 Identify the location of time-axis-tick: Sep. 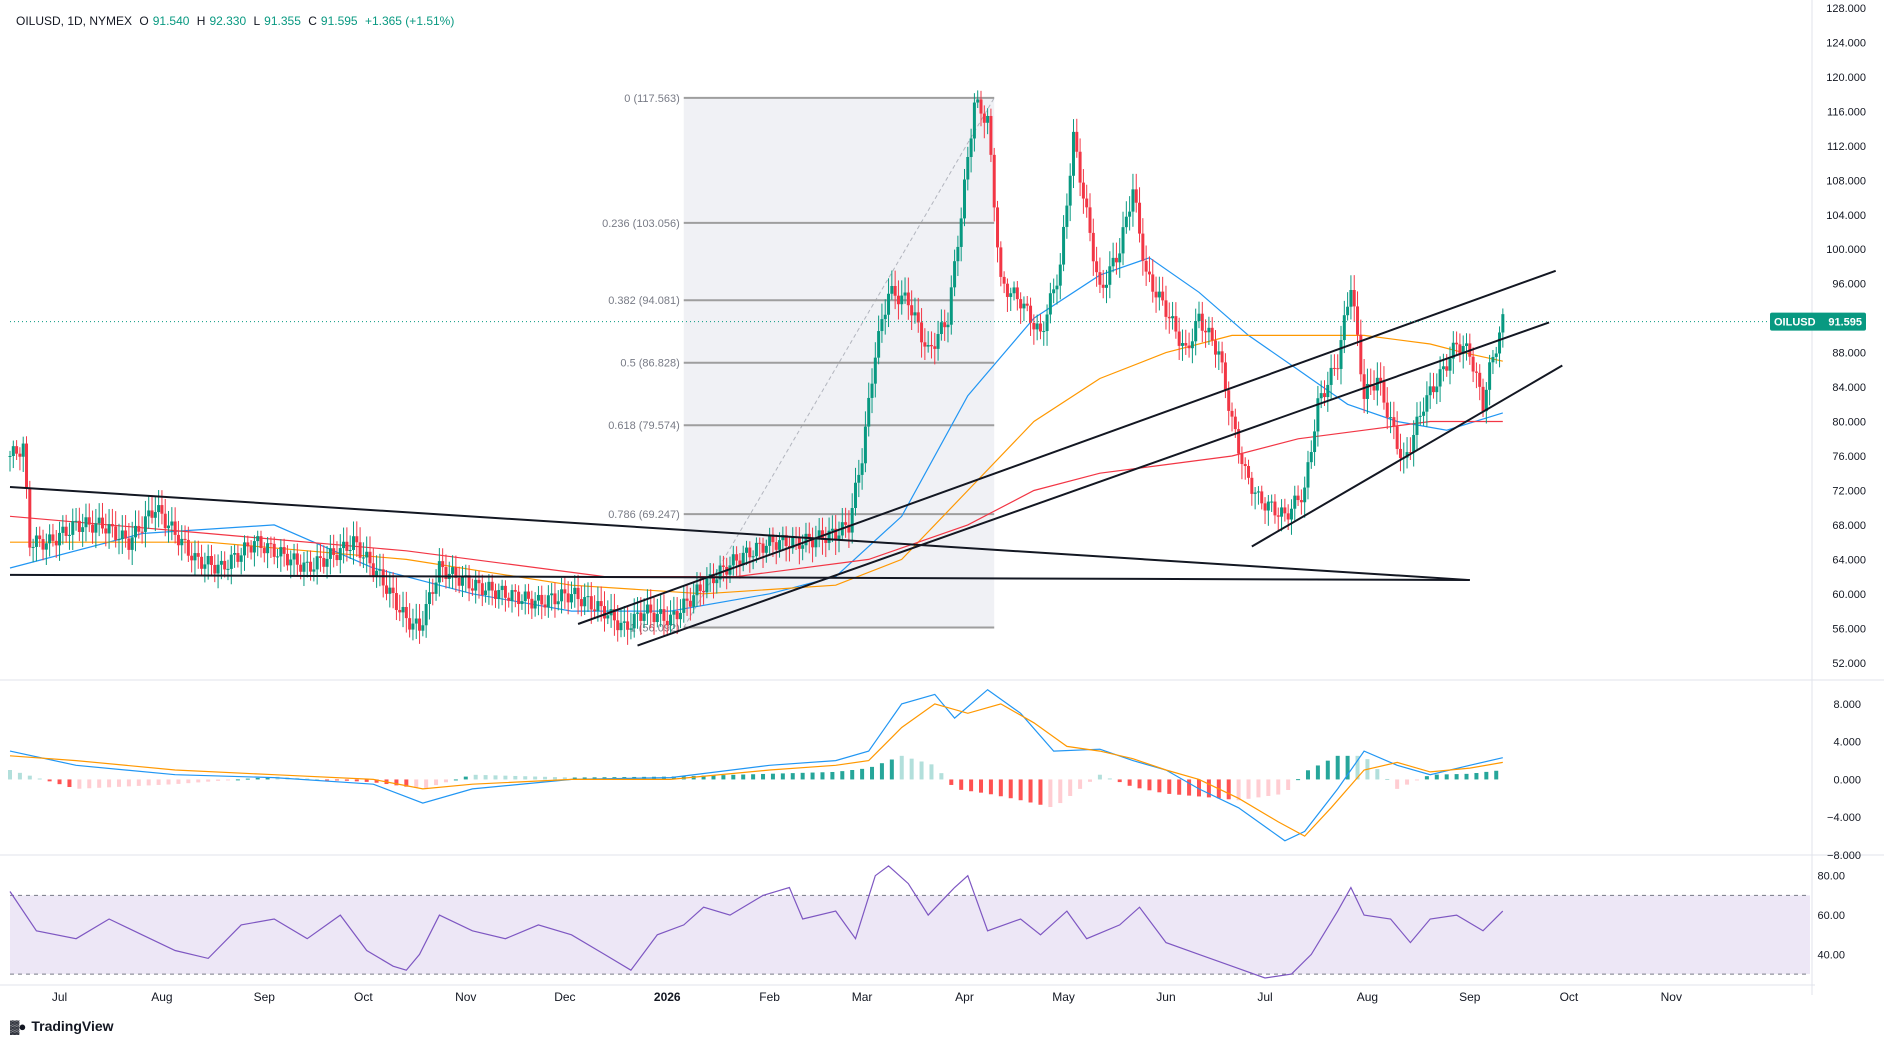
(1470, 997).